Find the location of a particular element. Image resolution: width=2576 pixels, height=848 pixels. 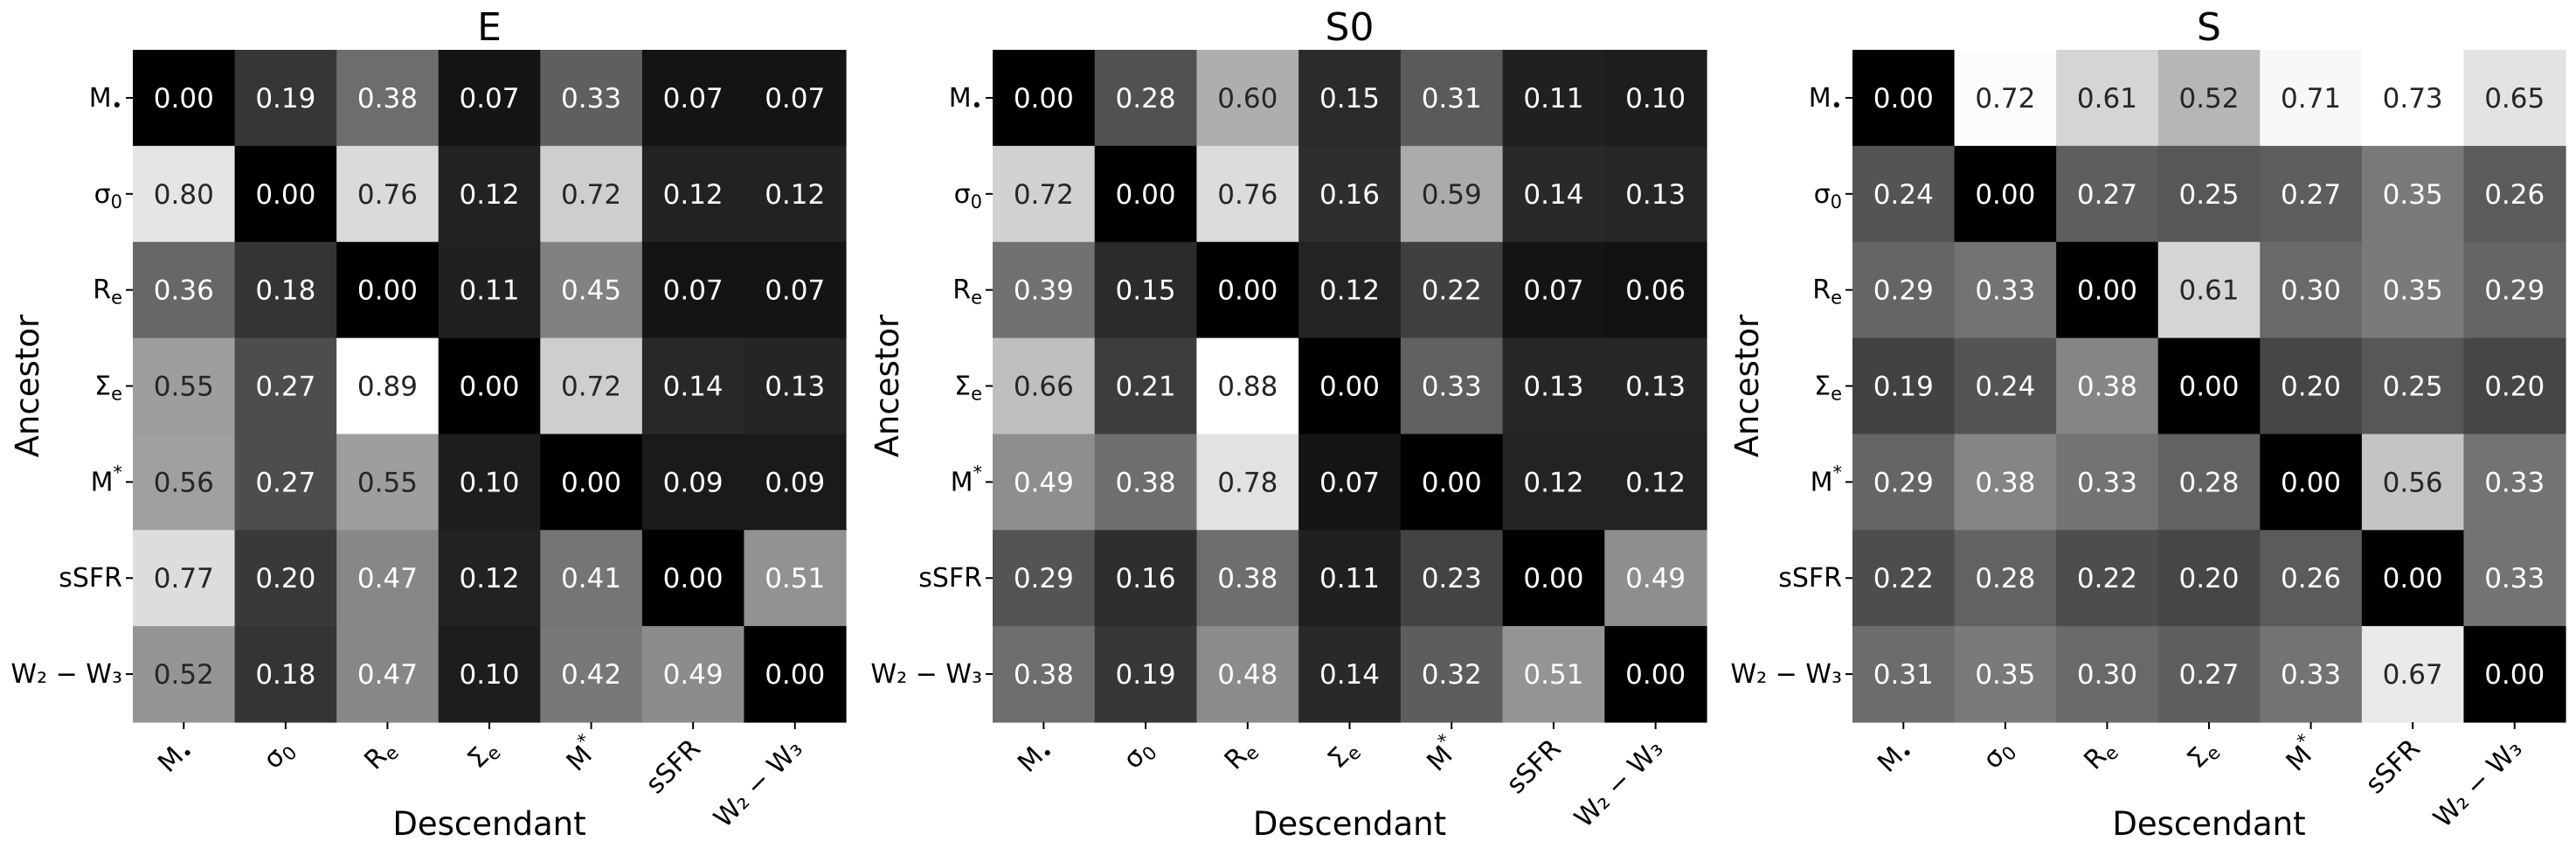

cell-value: 0.32 is located at coordinates (1452, 675).